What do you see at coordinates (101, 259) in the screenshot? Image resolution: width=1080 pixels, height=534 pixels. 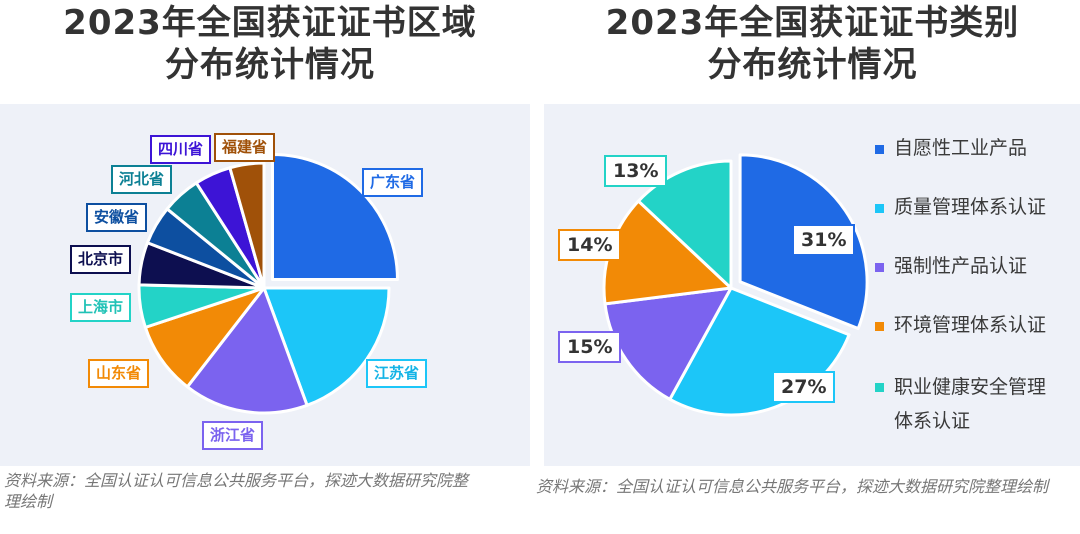 I see `slice-label-beijing: 北京市` at bounding box center [101, 259].